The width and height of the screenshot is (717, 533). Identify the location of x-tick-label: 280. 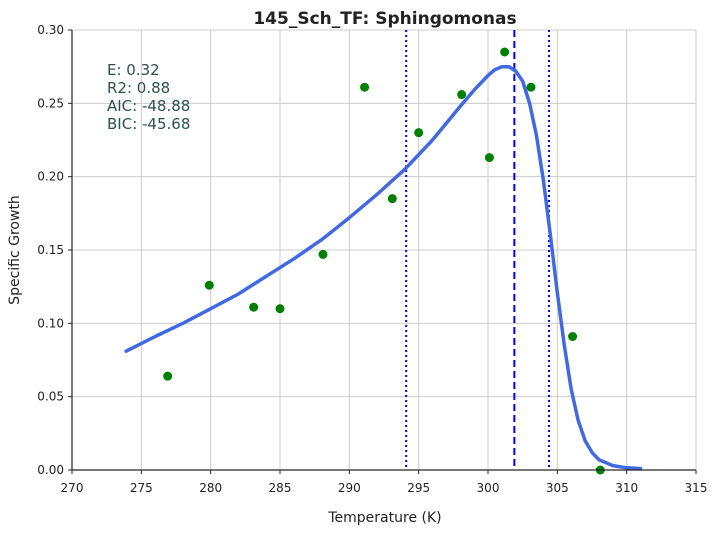
(210, 488).